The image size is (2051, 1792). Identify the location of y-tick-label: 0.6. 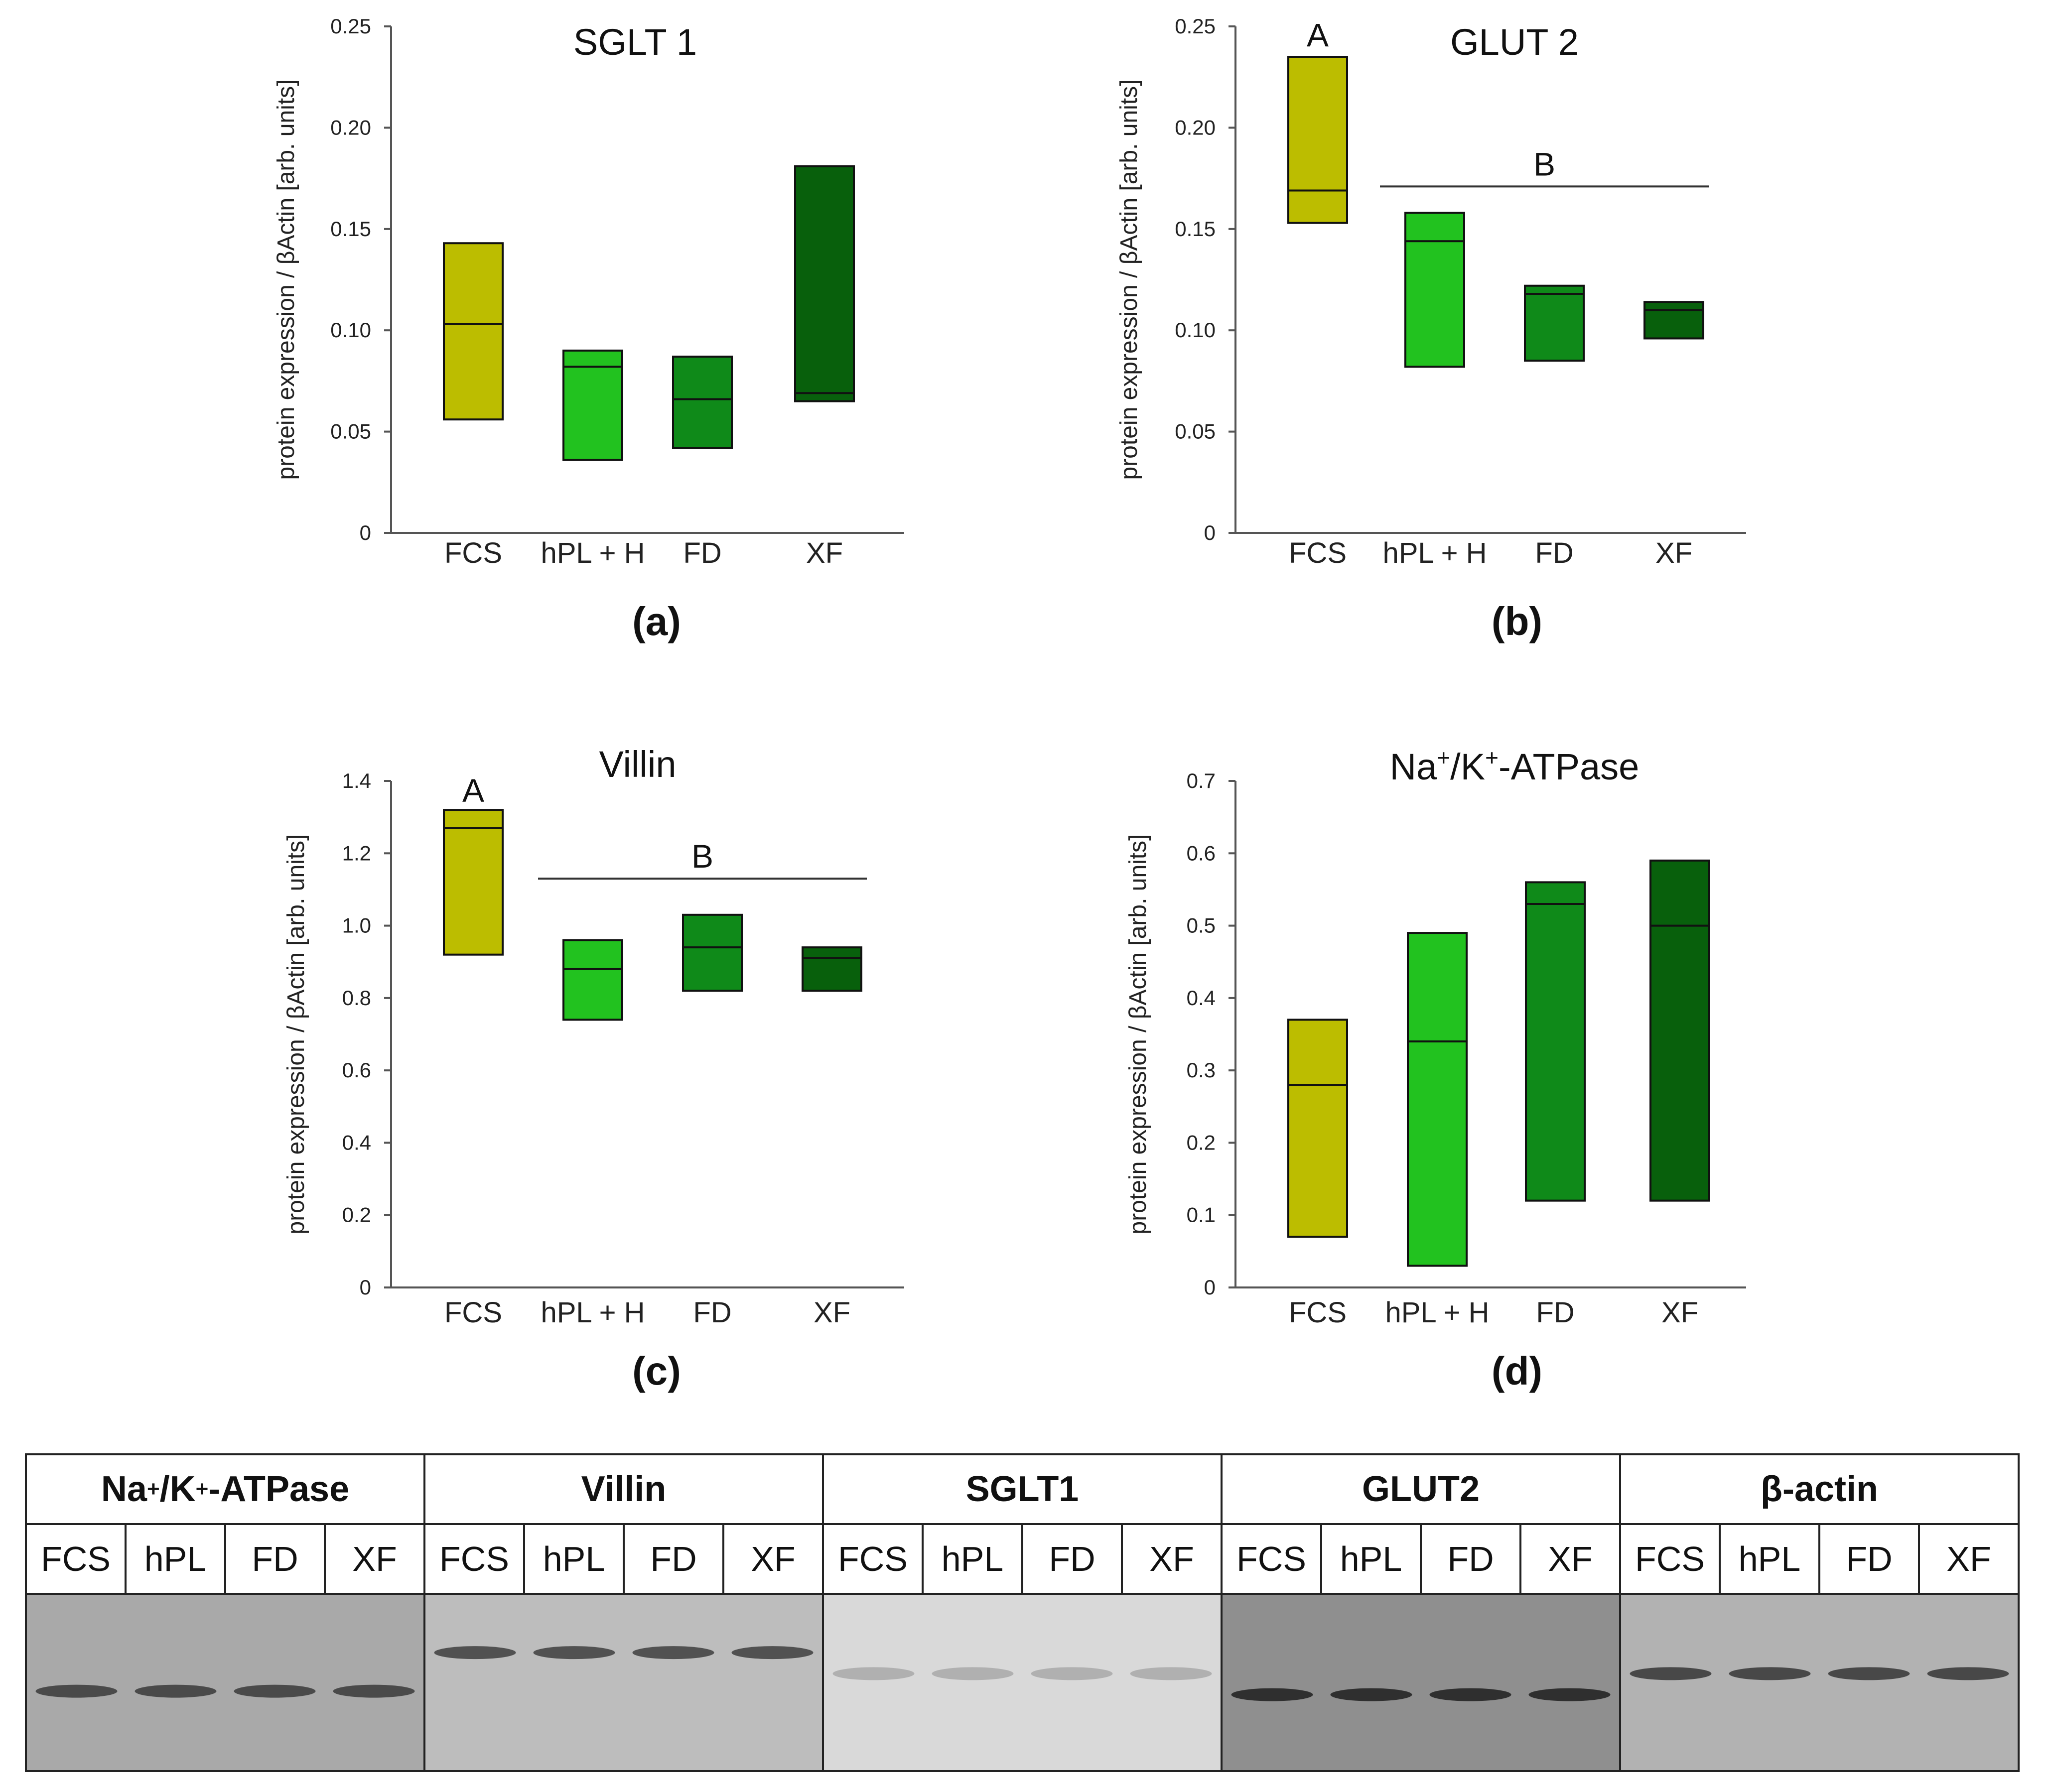
(1201, 853).